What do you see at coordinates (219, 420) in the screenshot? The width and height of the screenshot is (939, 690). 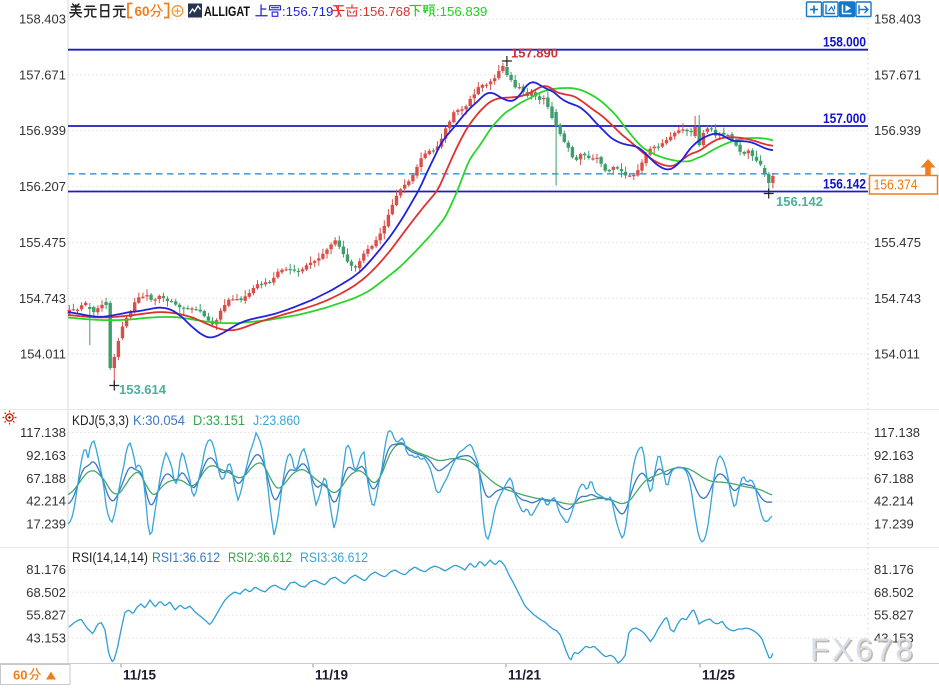 I see `svg-text: D:33.151` at bounding box center [219, 420].